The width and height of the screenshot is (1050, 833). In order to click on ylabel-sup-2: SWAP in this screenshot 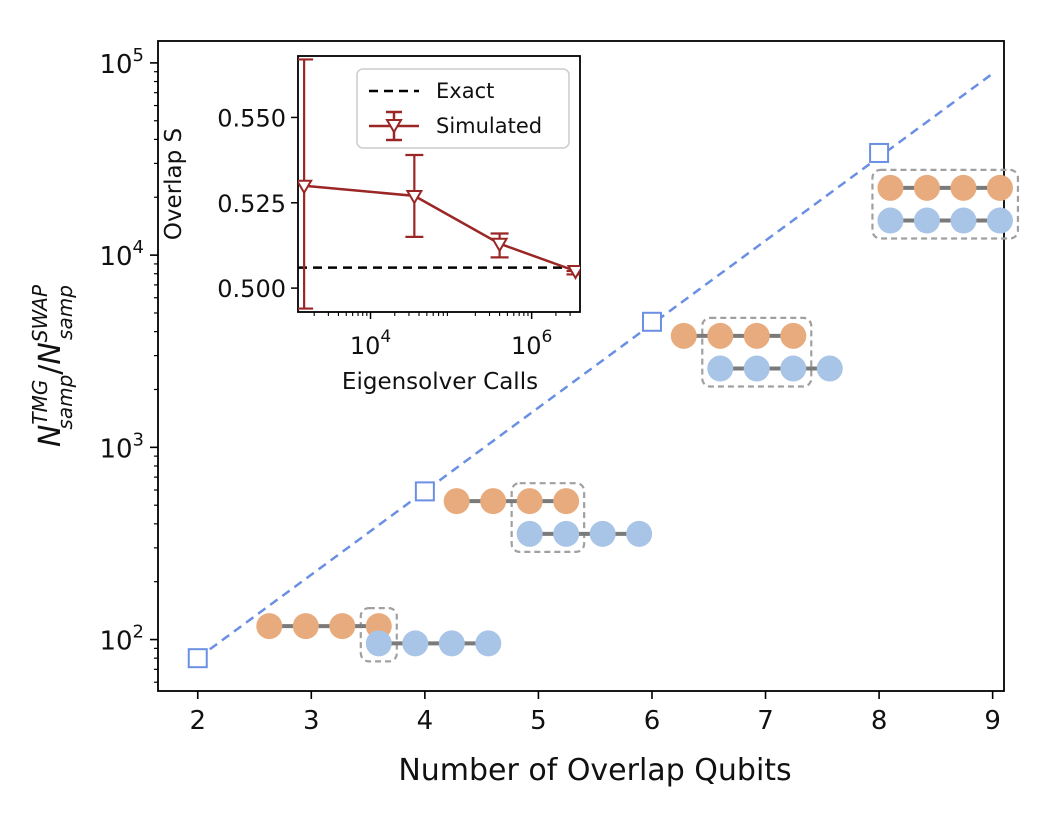, I will do `click(40, 313)`.